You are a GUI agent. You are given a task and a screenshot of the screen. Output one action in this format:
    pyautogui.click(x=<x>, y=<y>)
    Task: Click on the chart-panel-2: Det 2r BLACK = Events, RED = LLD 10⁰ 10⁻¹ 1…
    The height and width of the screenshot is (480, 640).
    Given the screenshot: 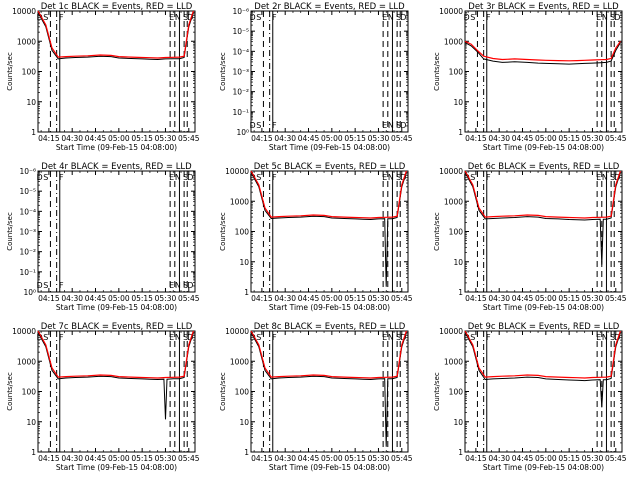 What is the action you would take?
    pyautogui.click(x=316, y=77)
    